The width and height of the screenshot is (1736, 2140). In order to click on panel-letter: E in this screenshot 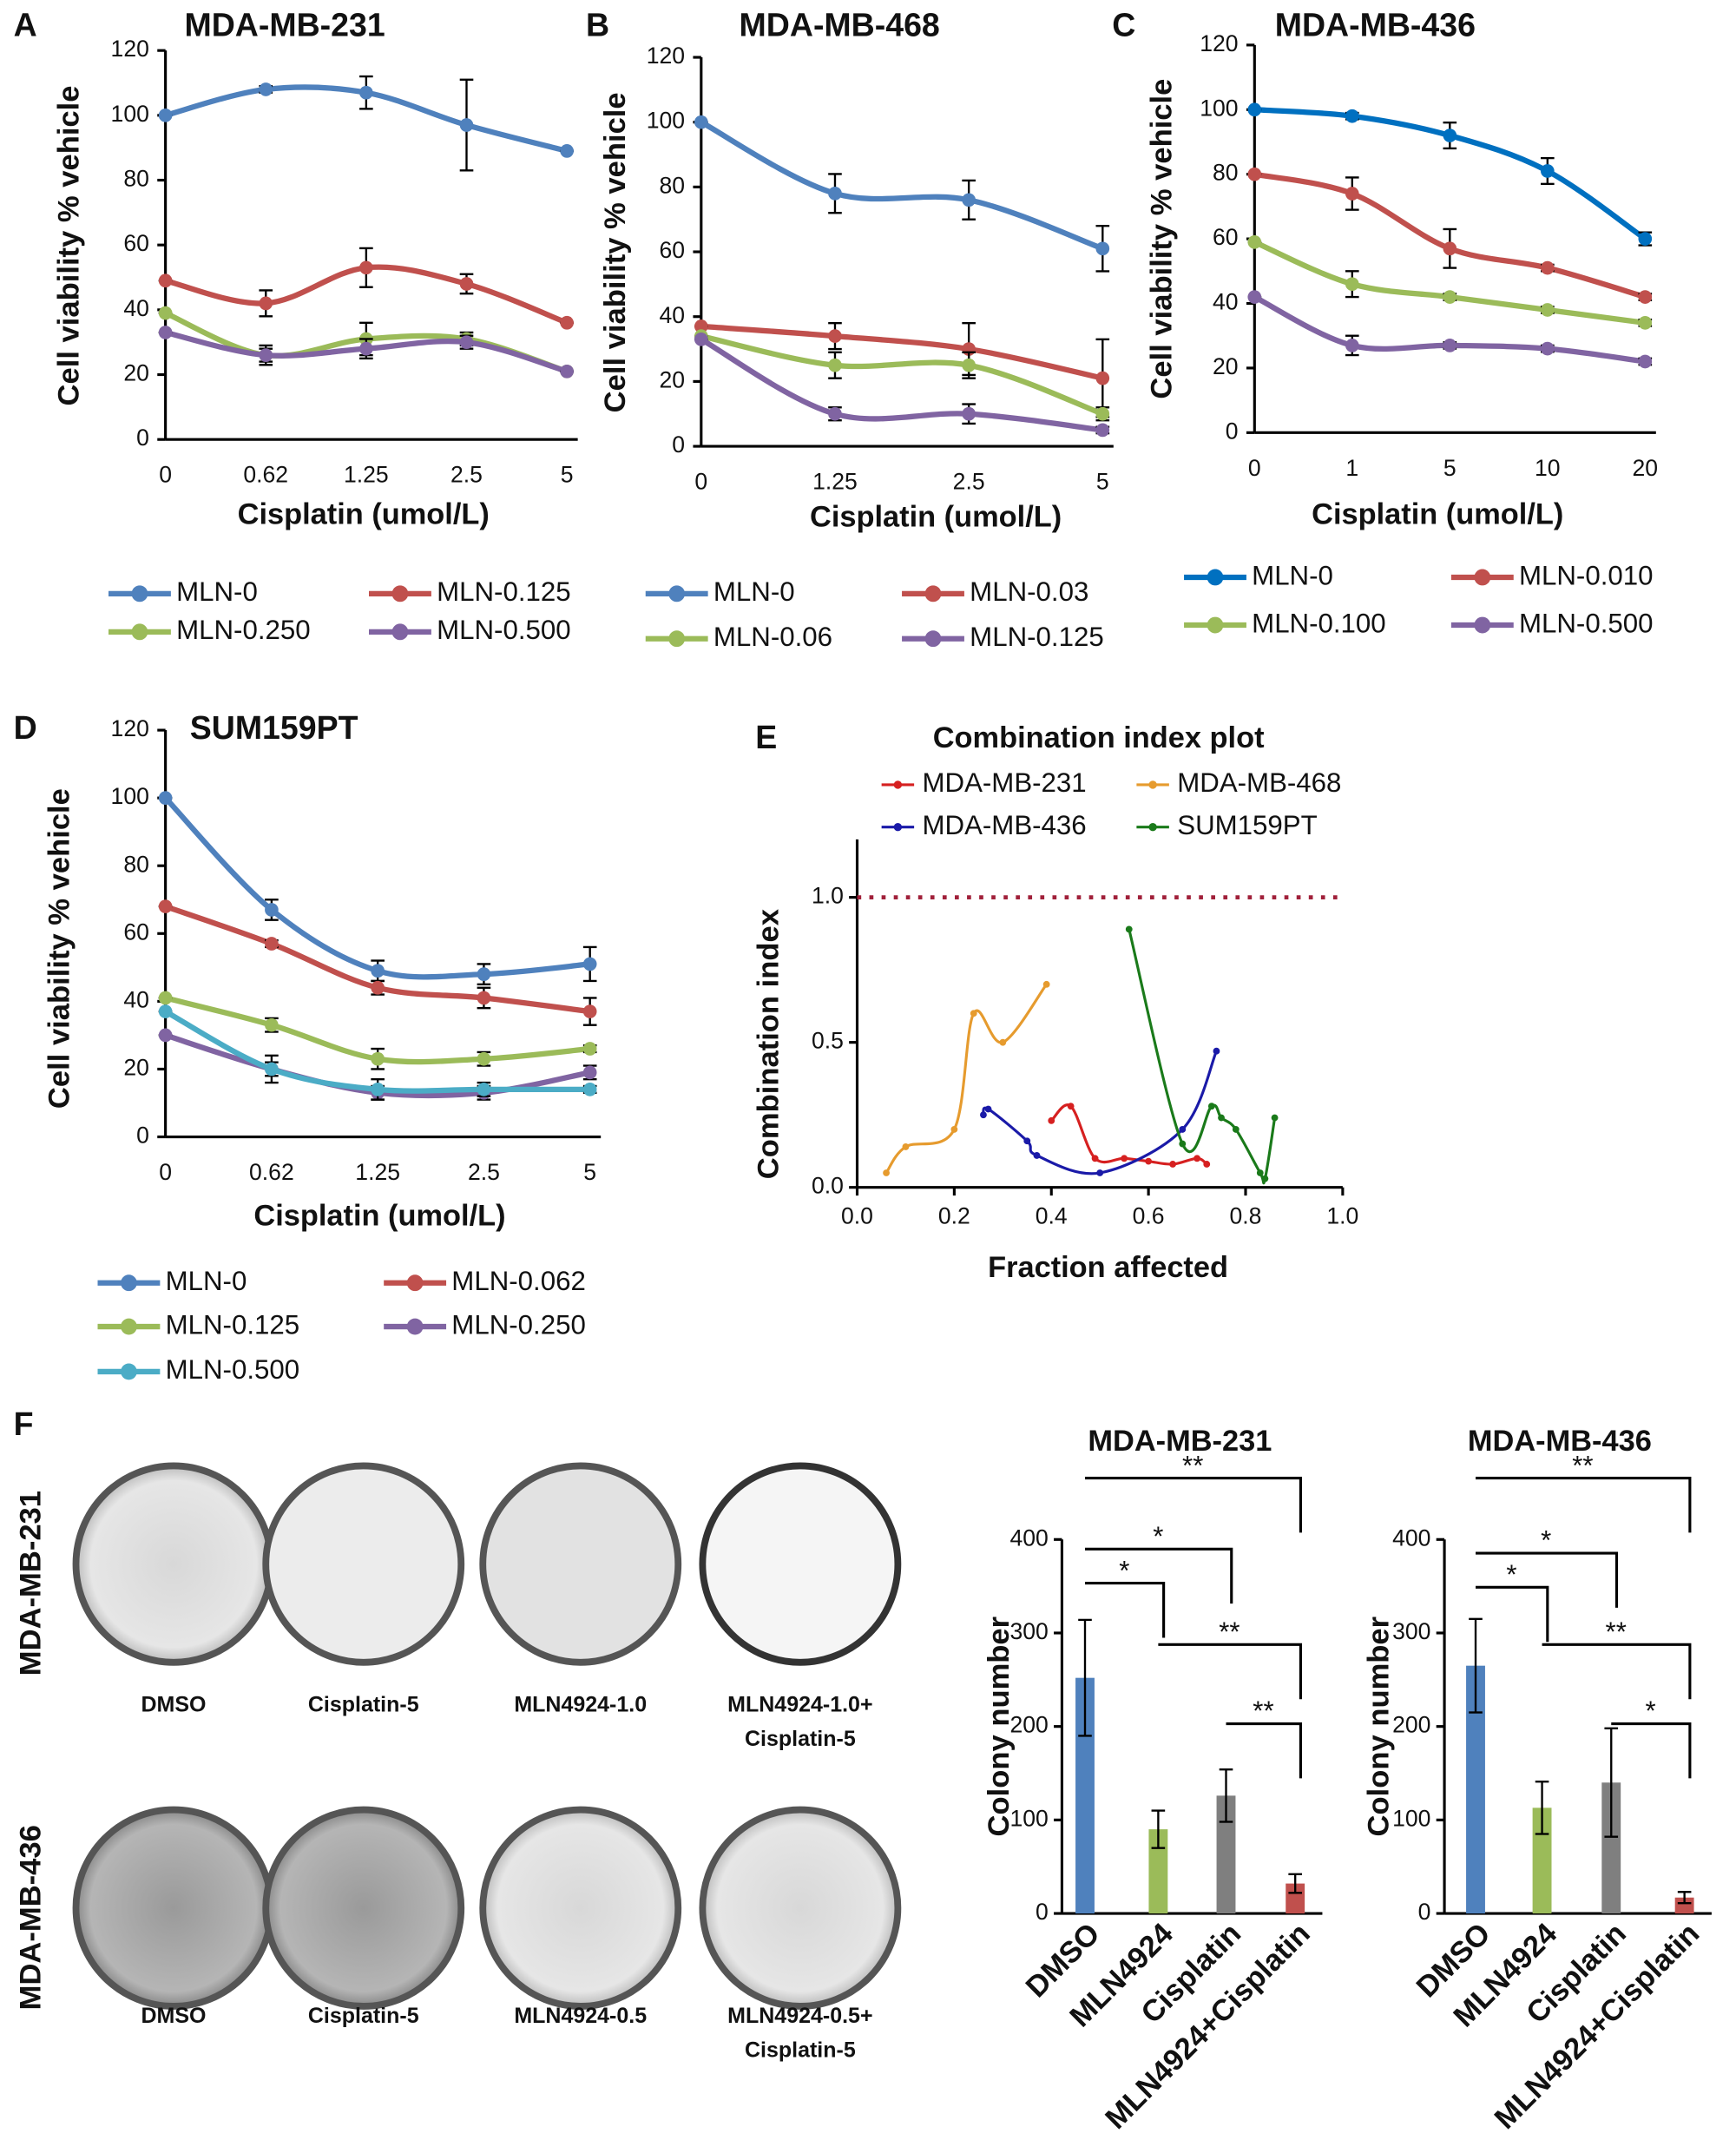, I will do `click(766, 737)`.